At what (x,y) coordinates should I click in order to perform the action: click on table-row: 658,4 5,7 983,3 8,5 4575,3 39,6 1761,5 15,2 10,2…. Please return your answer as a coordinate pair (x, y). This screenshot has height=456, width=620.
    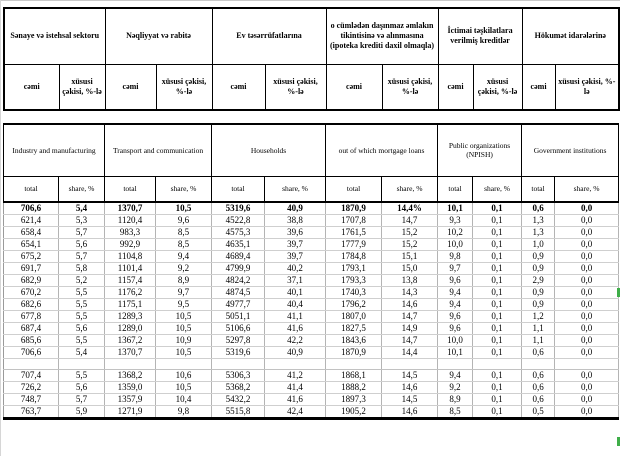
    Looking at the image, I should click on (311, 232).